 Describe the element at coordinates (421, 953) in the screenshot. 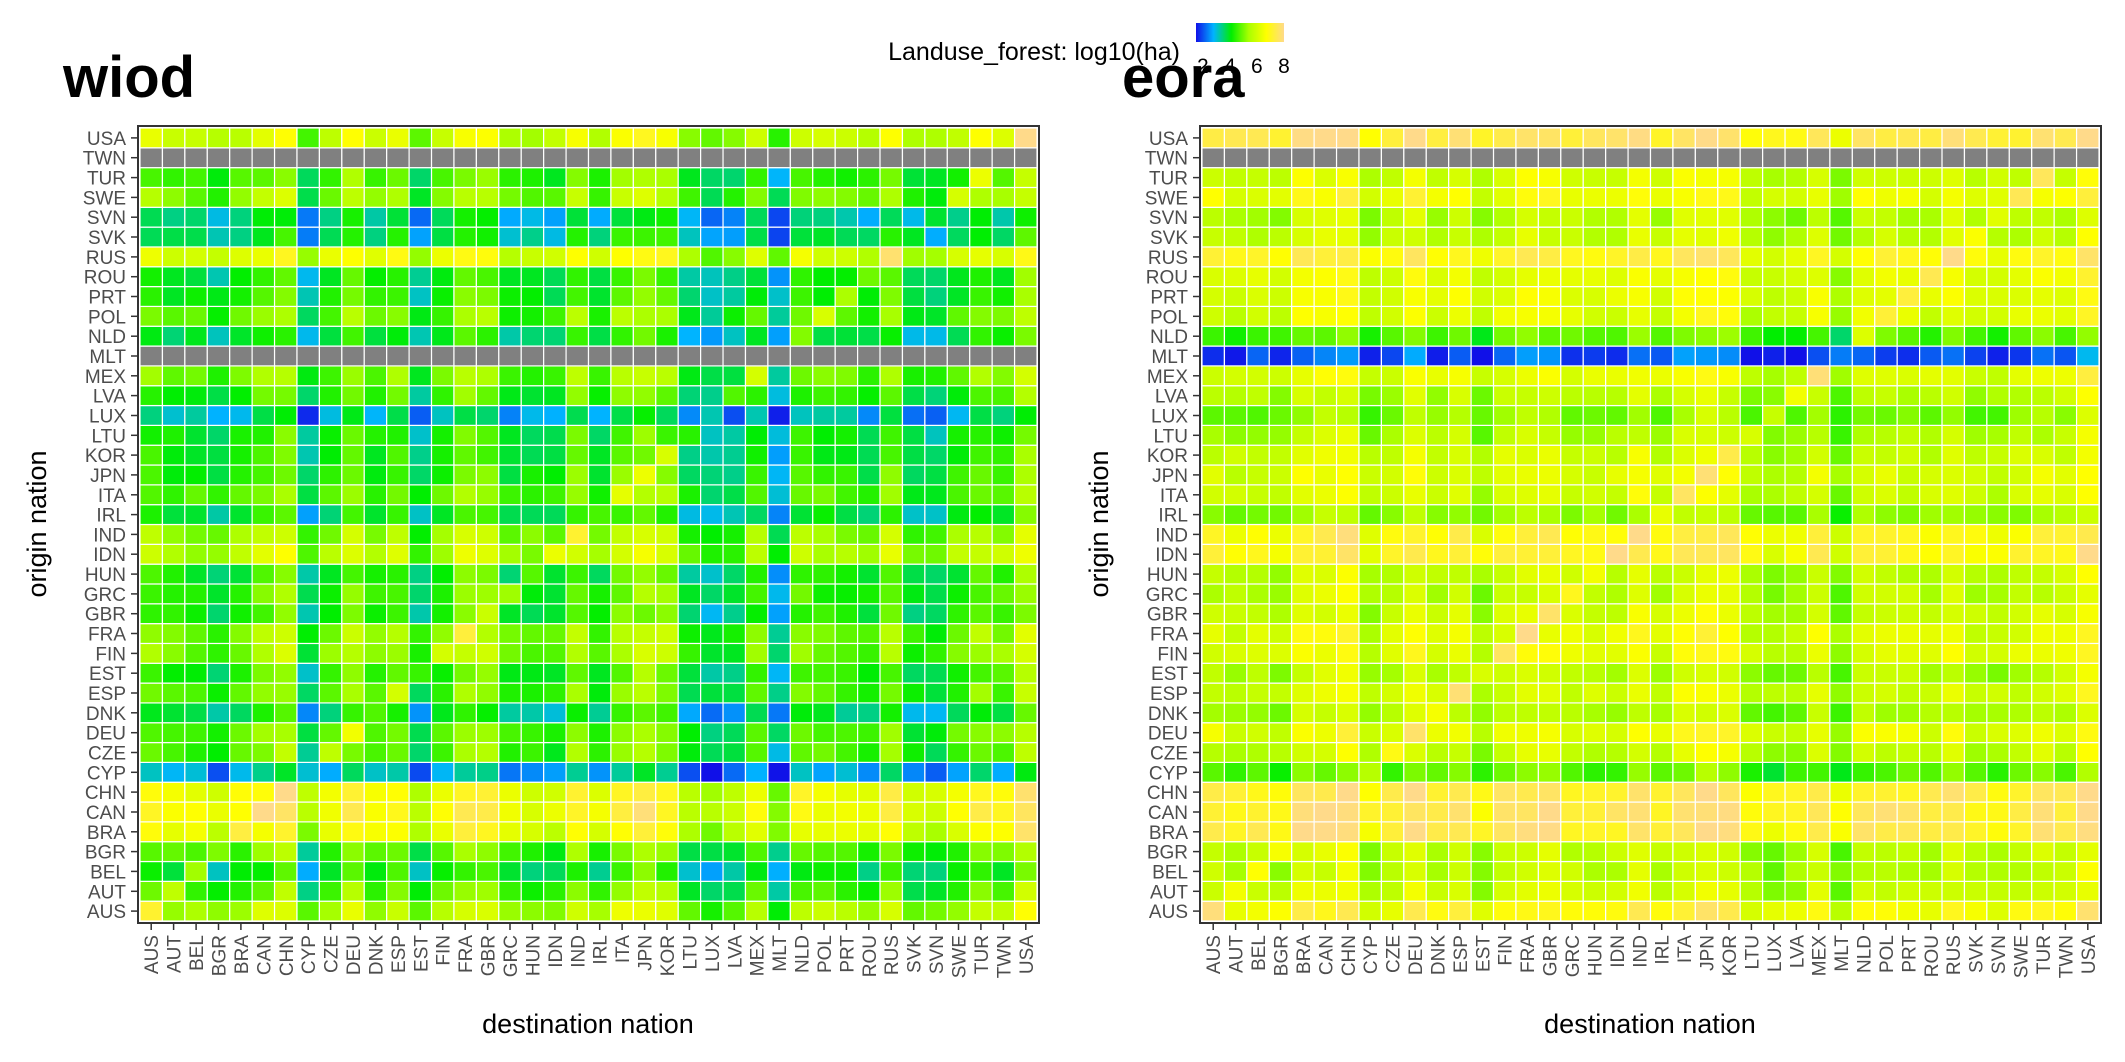

I see `x-tick-label: EST` at that location.